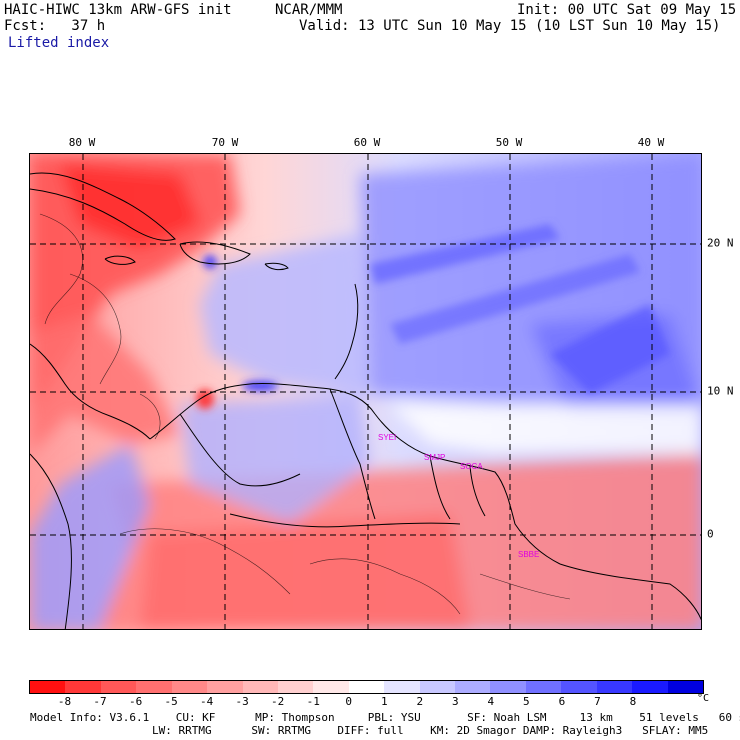  I want to click on coastline-hispaniola, so click(215, 253).